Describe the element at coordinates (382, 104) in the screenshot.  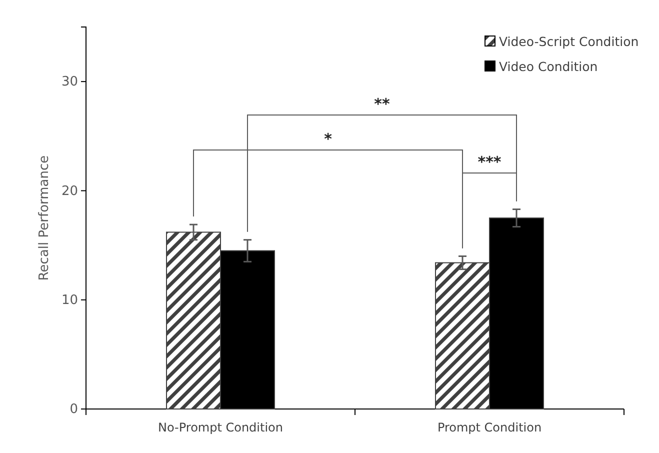
I see `annotation: **` at that location.